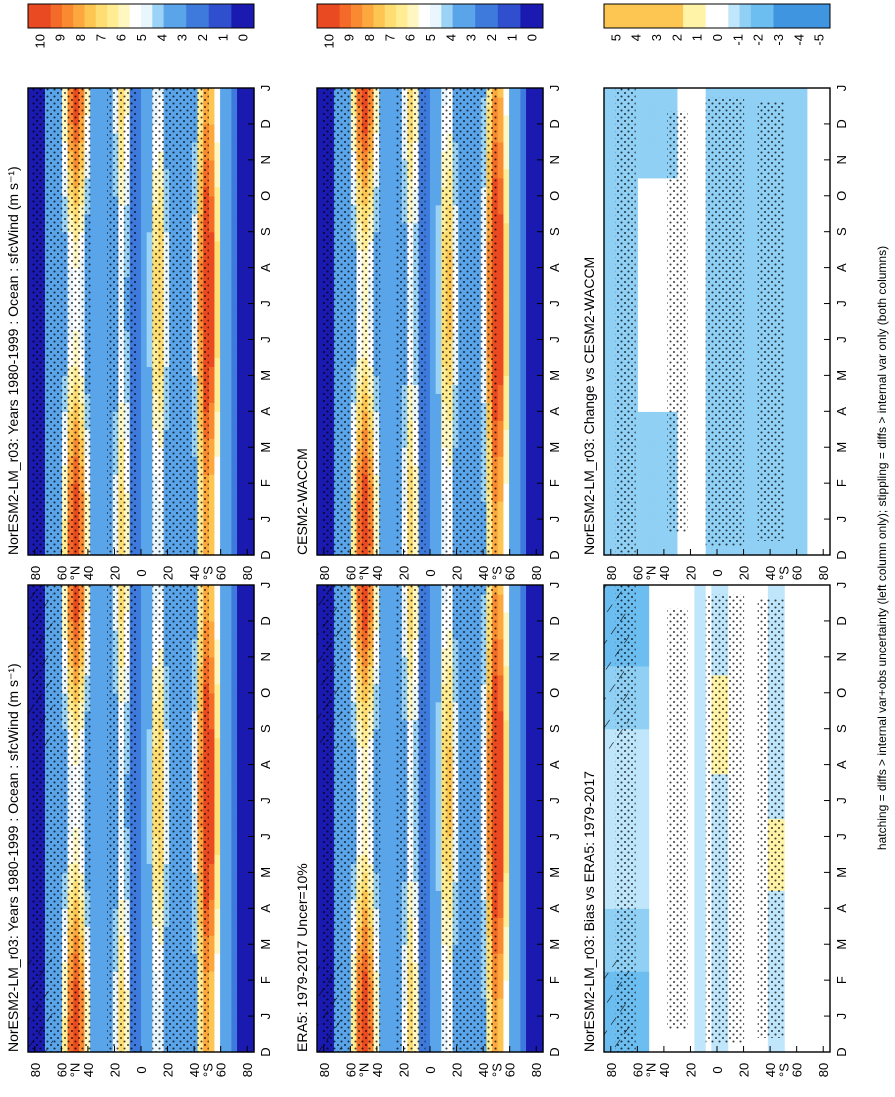 This screenshot has width=895, height=1097. I want to click on lat-tick-label: 40, so click(377, 1070).